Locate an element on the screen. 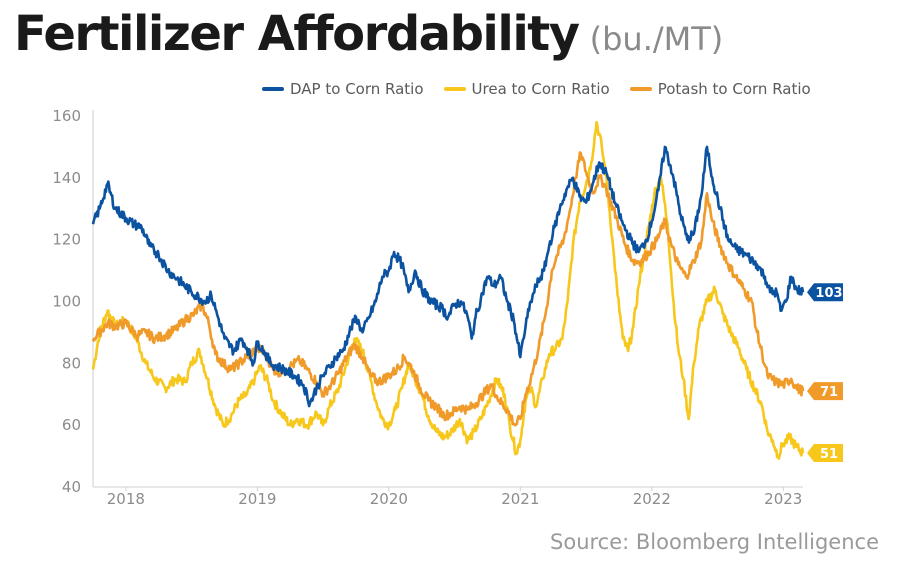  legend-item-potash: Potash to Corn Ratio is located at coordinates (720, 89).